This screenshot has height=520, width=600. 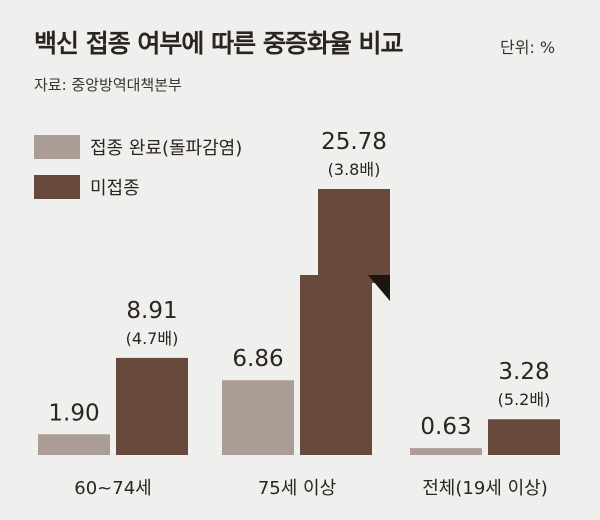 I want to click on legend-swatch-unvaccinated, so click(x=57, y=187).